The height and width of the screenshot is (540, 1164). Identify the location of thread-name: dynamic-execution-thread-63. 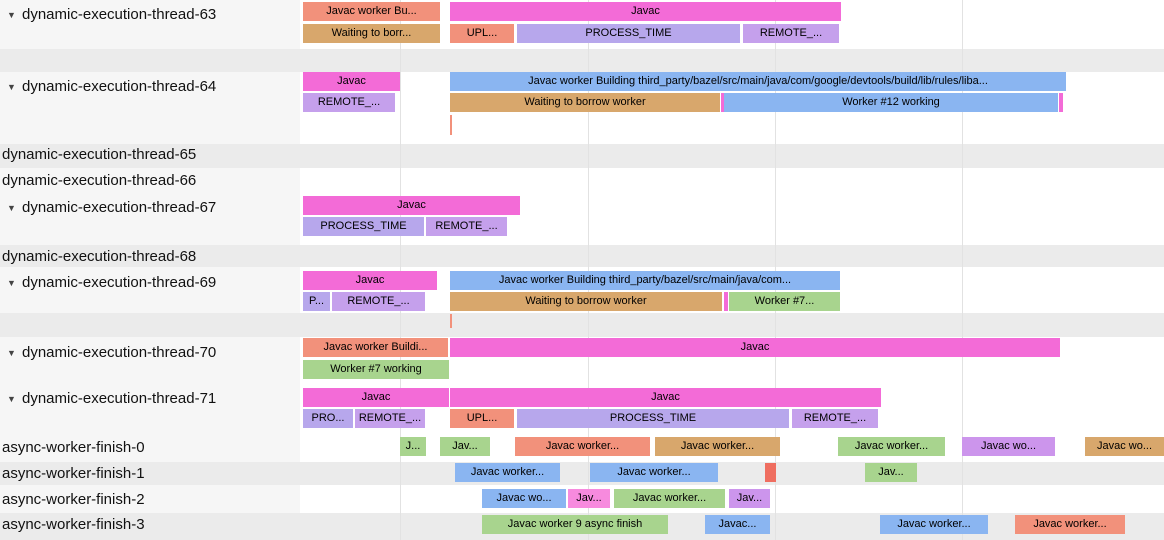
(119, 14).